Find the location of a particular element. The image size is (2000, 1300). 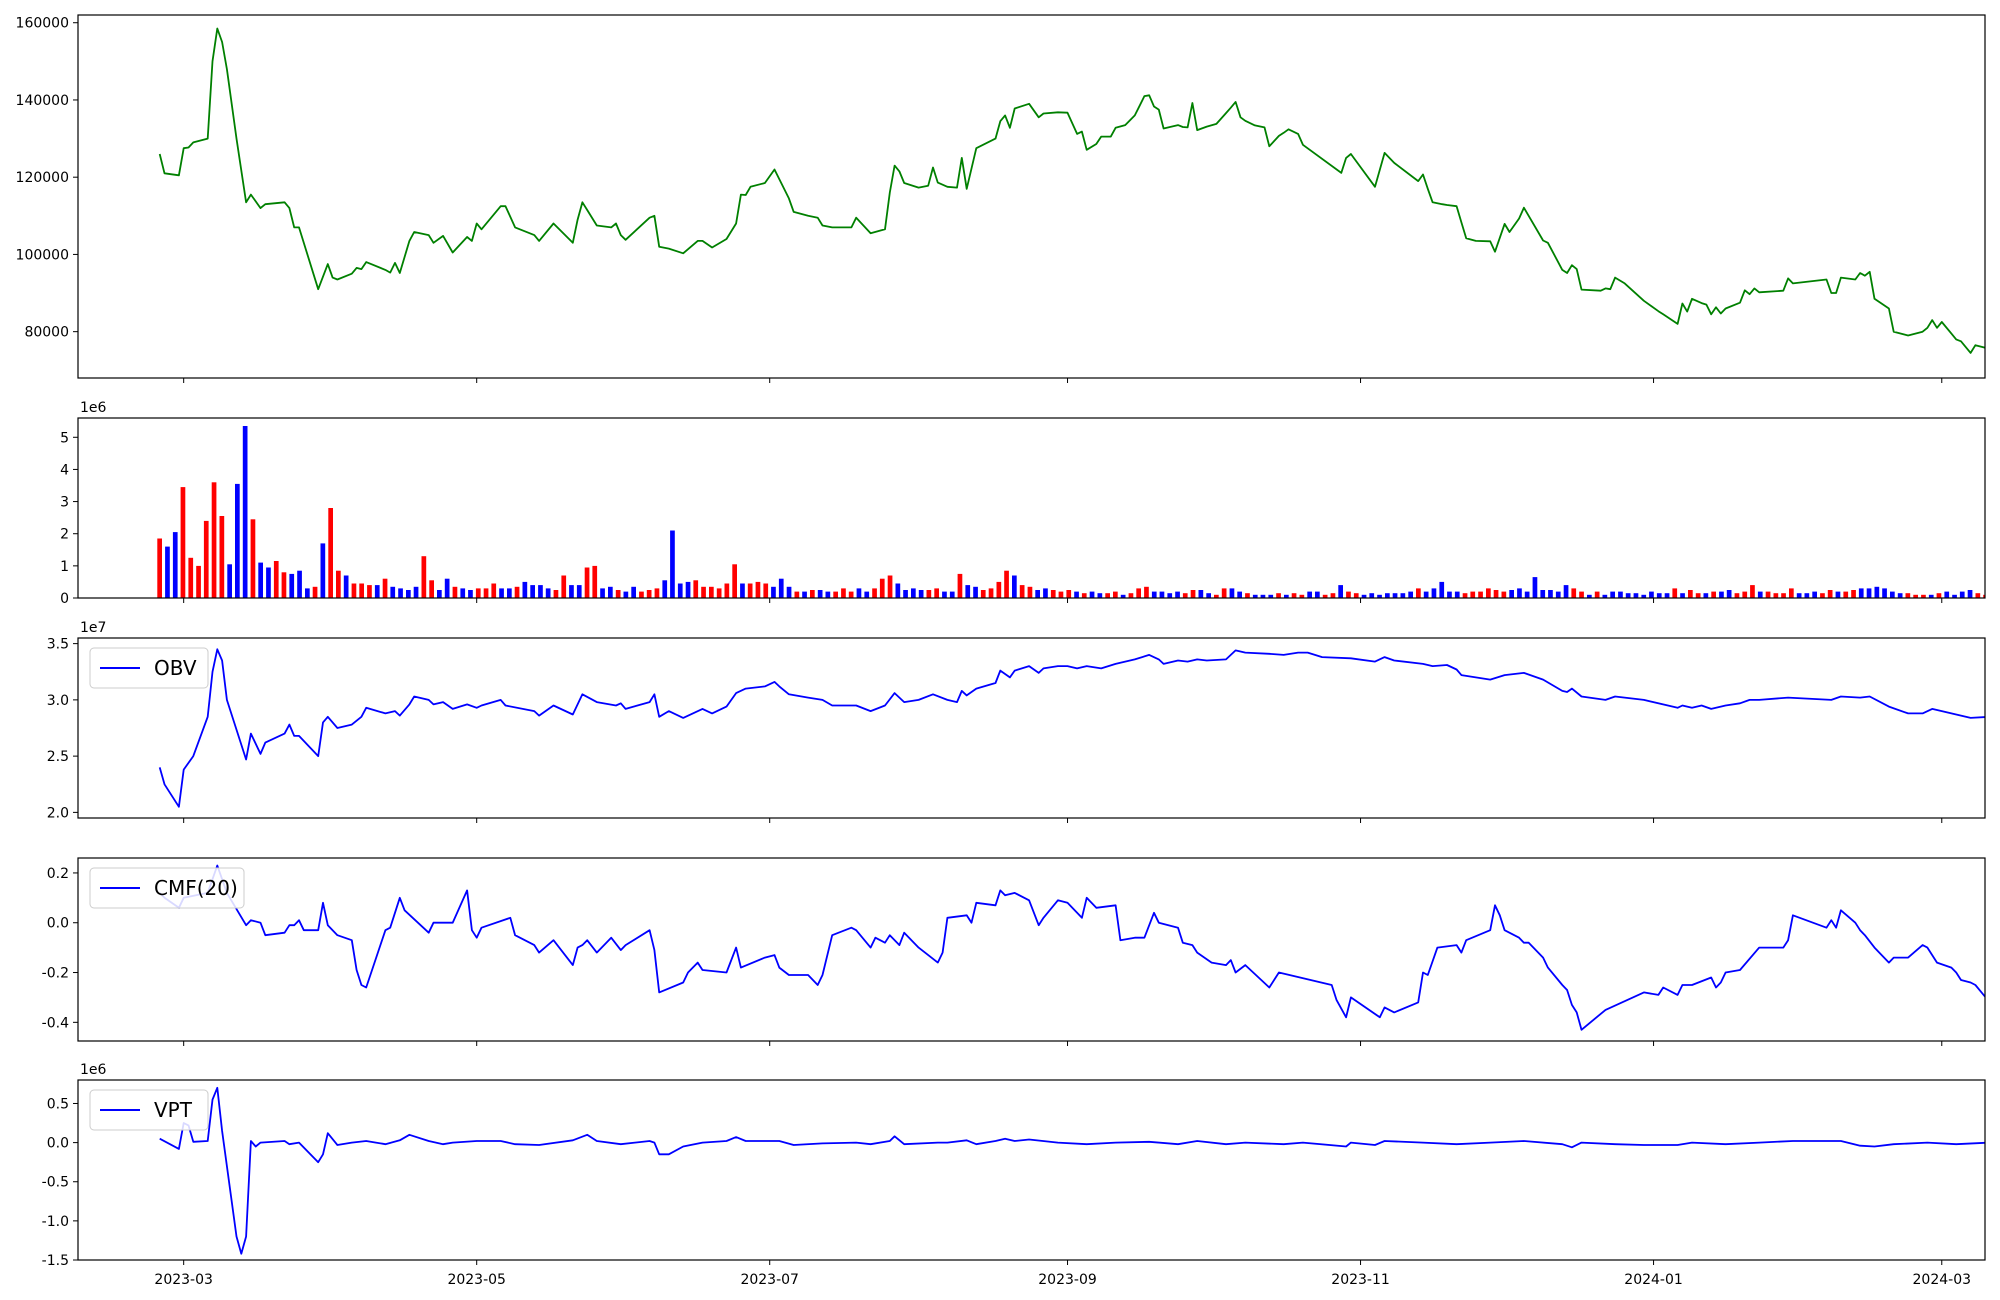

legend-label: CMF(20) is located at coordinates (196, 888).